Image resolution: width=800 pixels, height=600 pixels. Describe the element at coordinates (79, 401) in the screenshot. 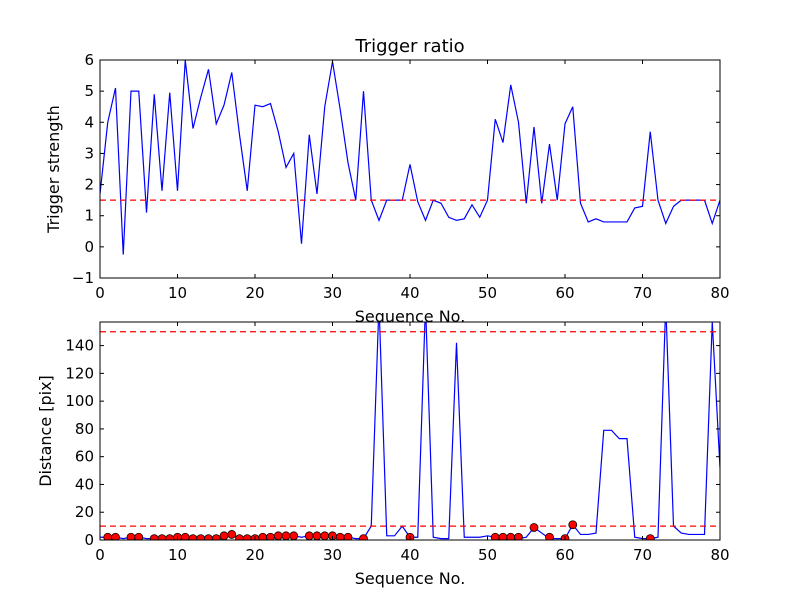

I see `y-tick-label: 100` at that location.